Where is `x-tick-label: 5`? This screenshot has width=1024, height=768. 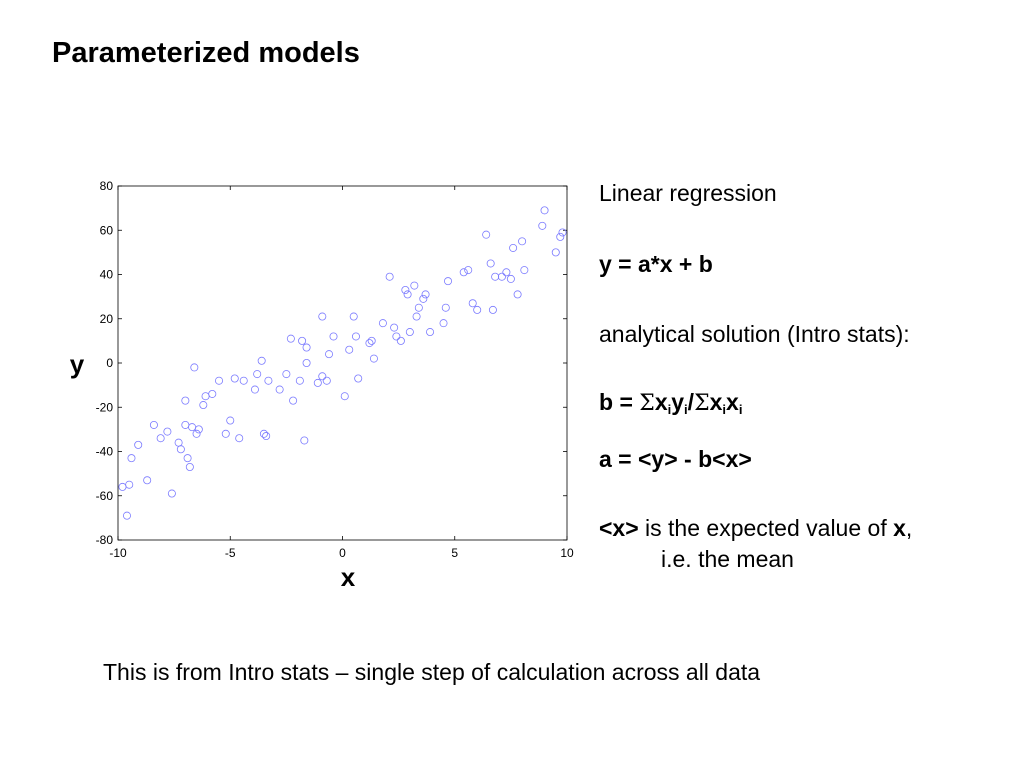 x-tick-label: 5 is located at coordinates (454, 553).